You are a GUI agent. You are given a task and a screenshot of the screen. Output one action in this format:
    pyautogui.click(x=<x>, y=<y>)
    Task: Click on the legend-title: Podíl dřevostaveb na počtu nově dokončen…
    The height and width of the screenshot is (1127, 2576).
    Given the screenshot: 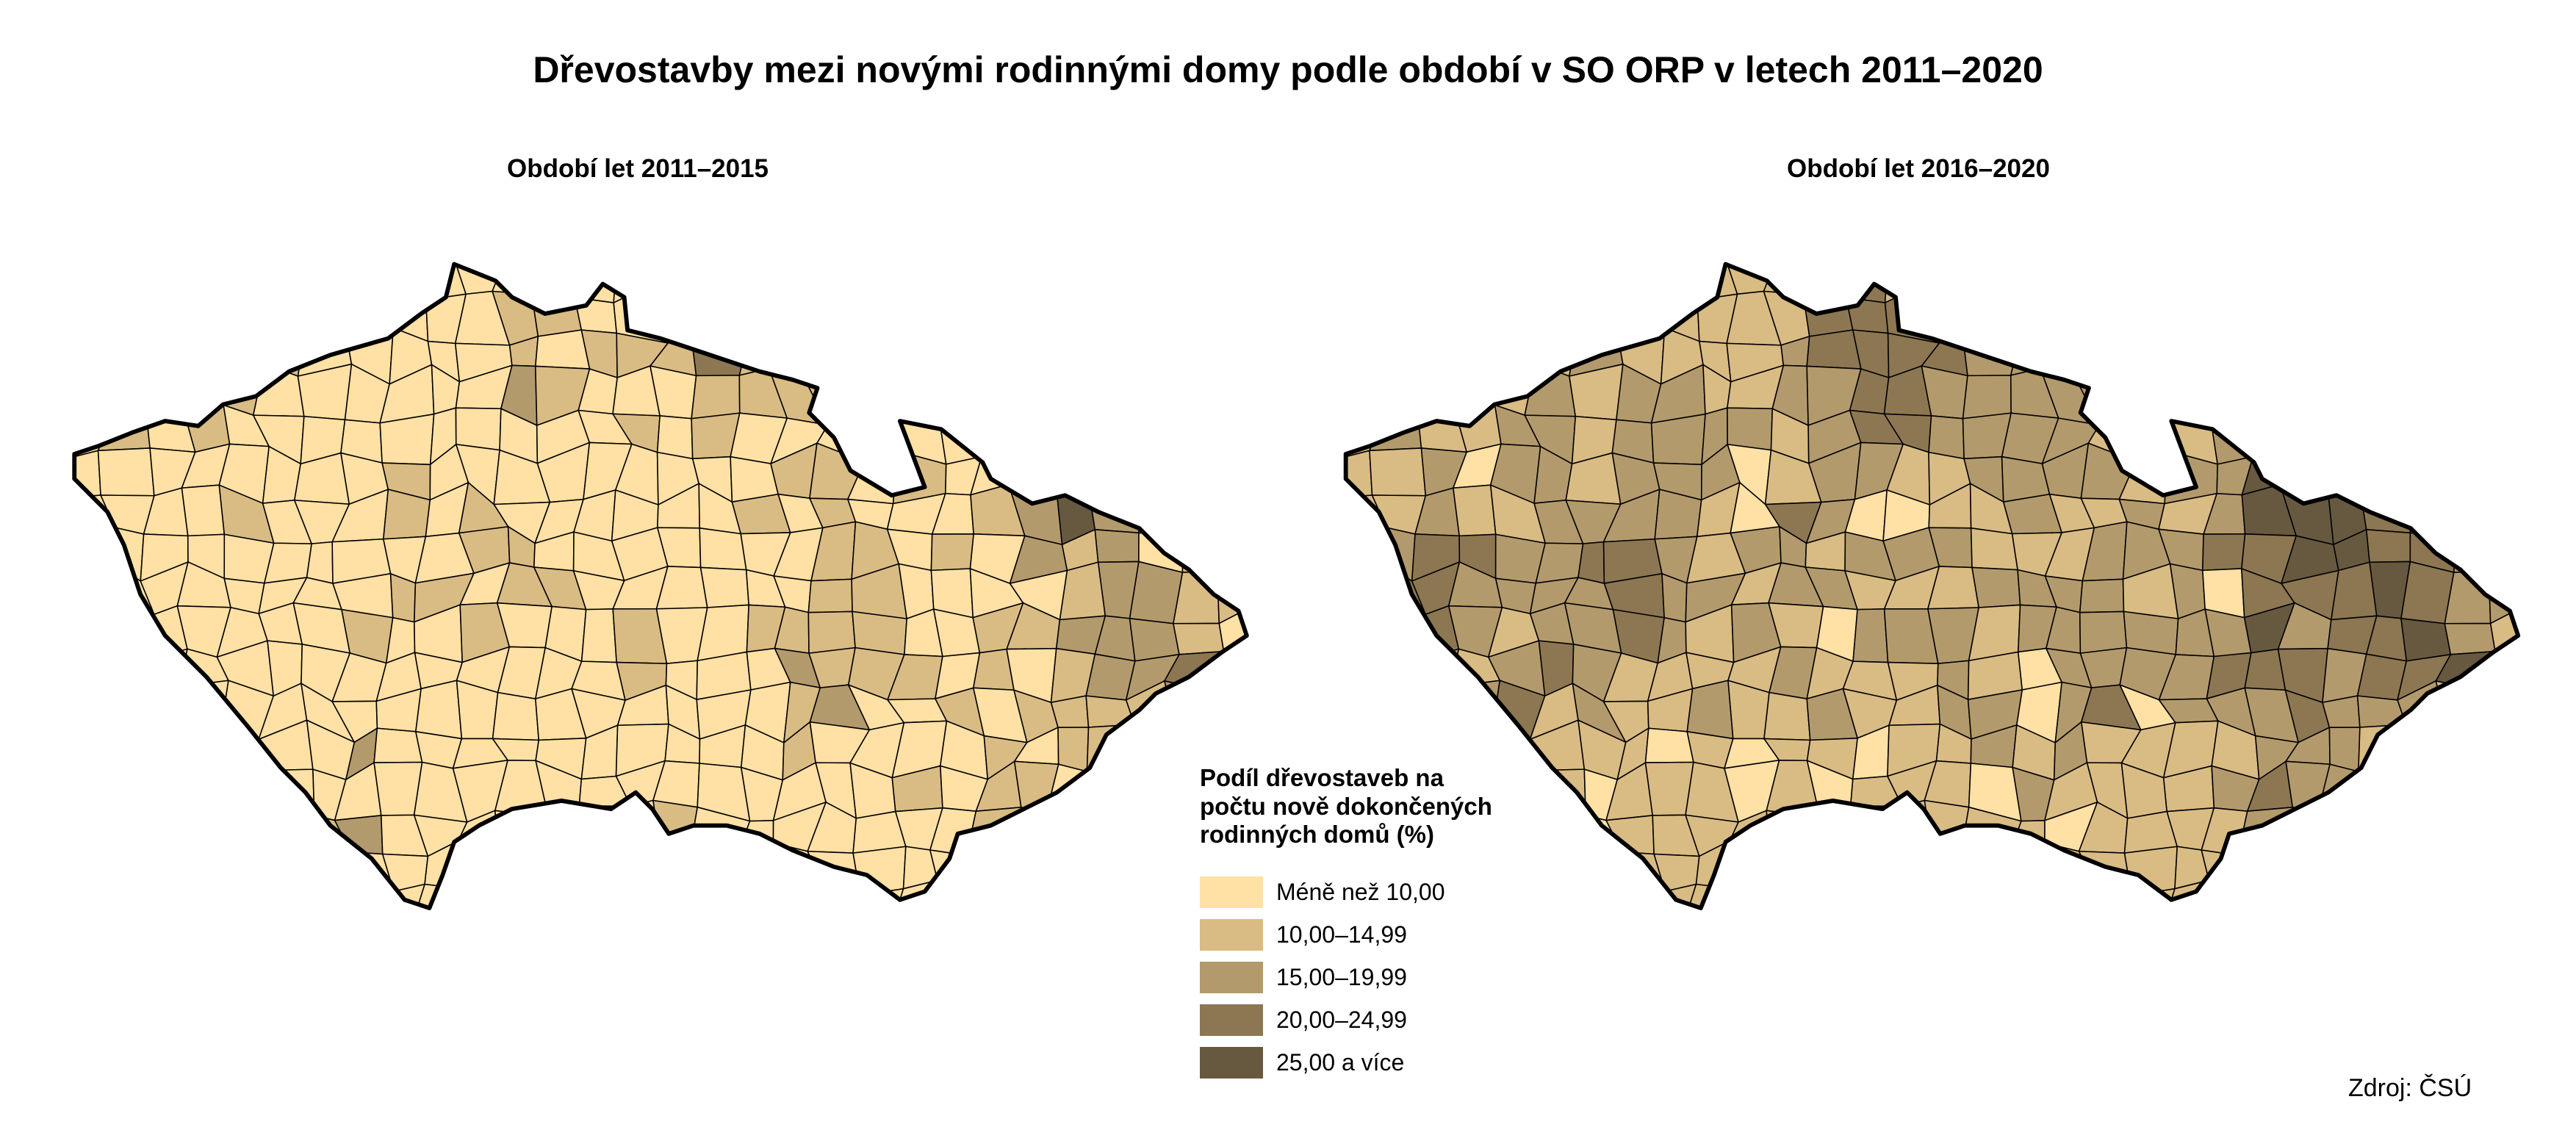 What is the action you would take?
    pyautogui.click(x=1346, y=806)
    